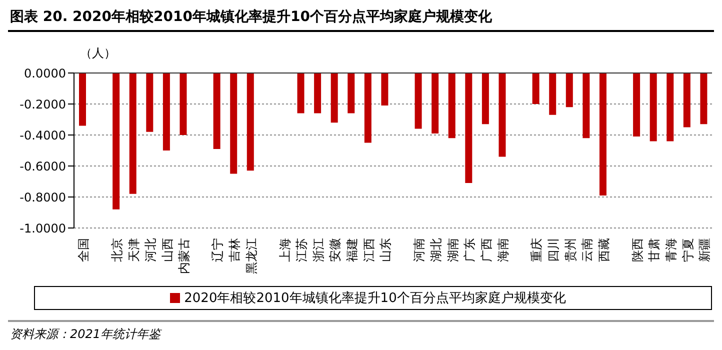 The image size is (722, 350). I want to click on y-tick-label: -0.6000, so click(43, 166).